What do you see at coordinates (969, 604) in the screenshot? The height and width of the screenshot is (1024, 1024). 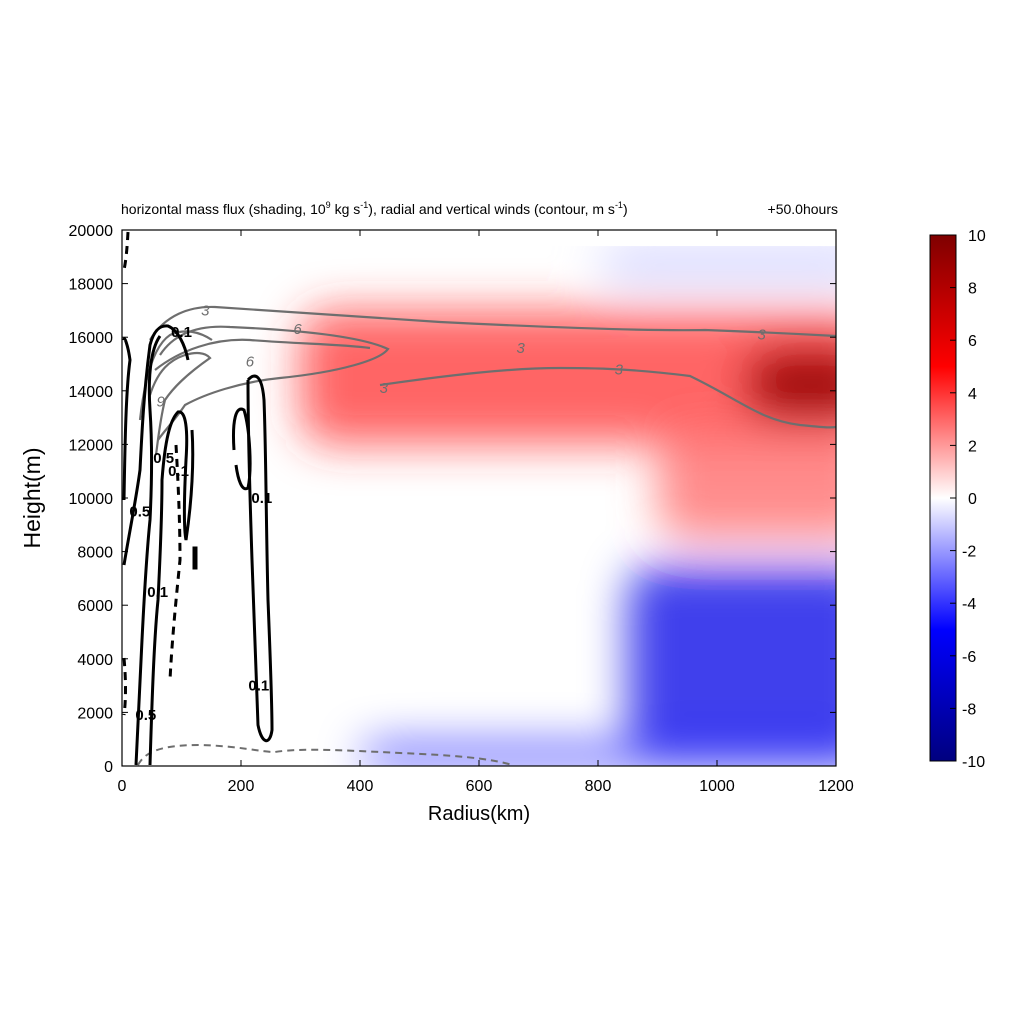 I see `colorbar-tick-label: -4` at bounding box center [969, 604].